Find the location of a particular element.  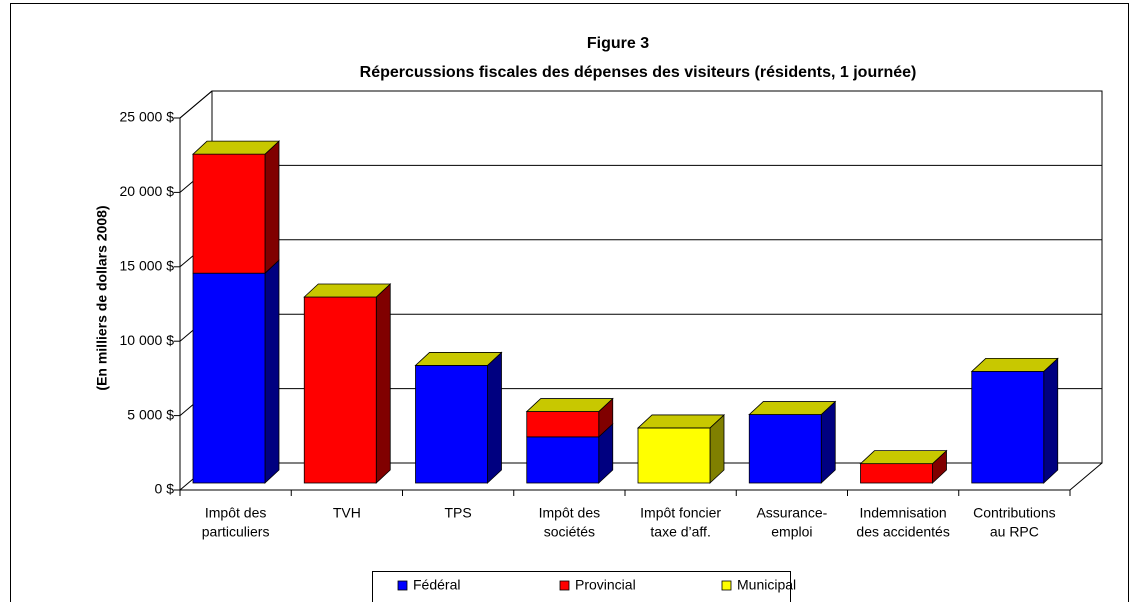

x-tick-label: Indemnisation is located at coordinates (903, 513).